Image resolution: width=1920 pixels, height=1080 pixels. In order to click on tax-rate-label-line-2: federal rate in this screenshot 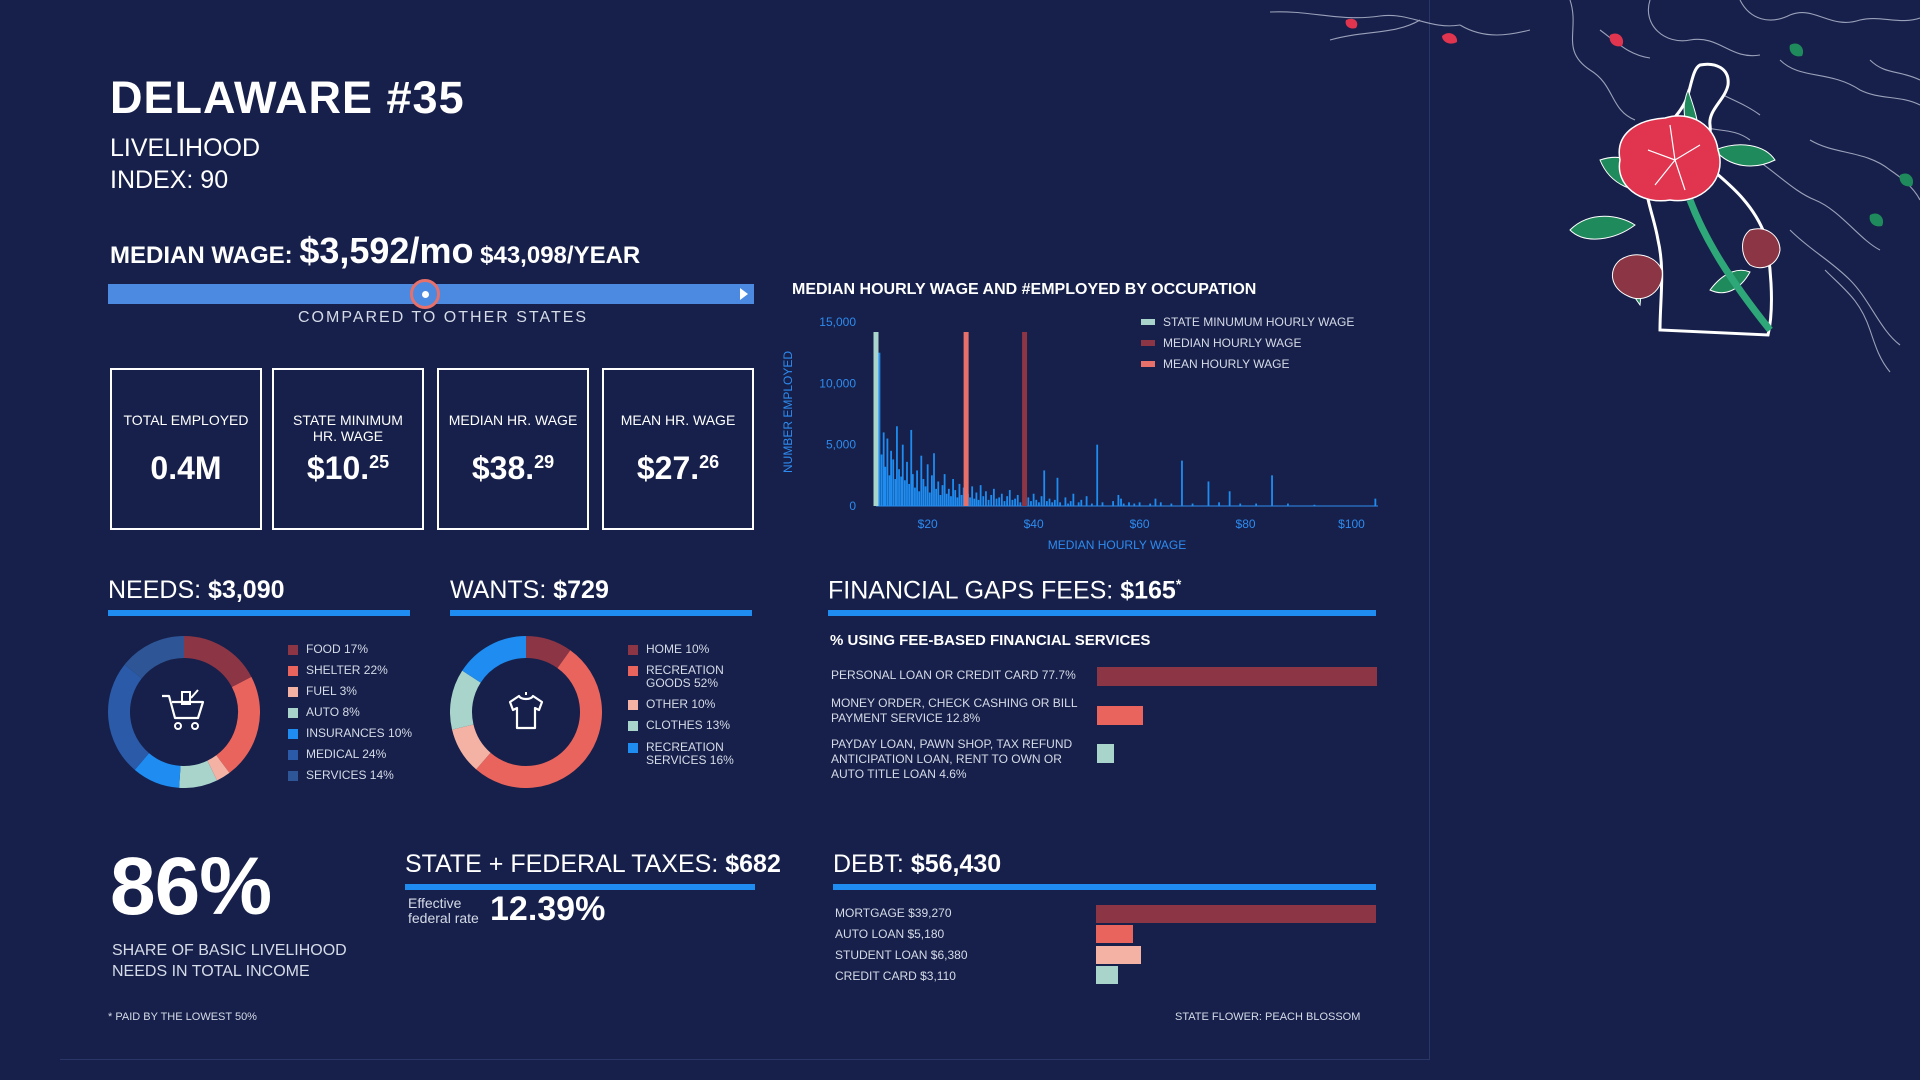, I will do `click(443, 918)`.